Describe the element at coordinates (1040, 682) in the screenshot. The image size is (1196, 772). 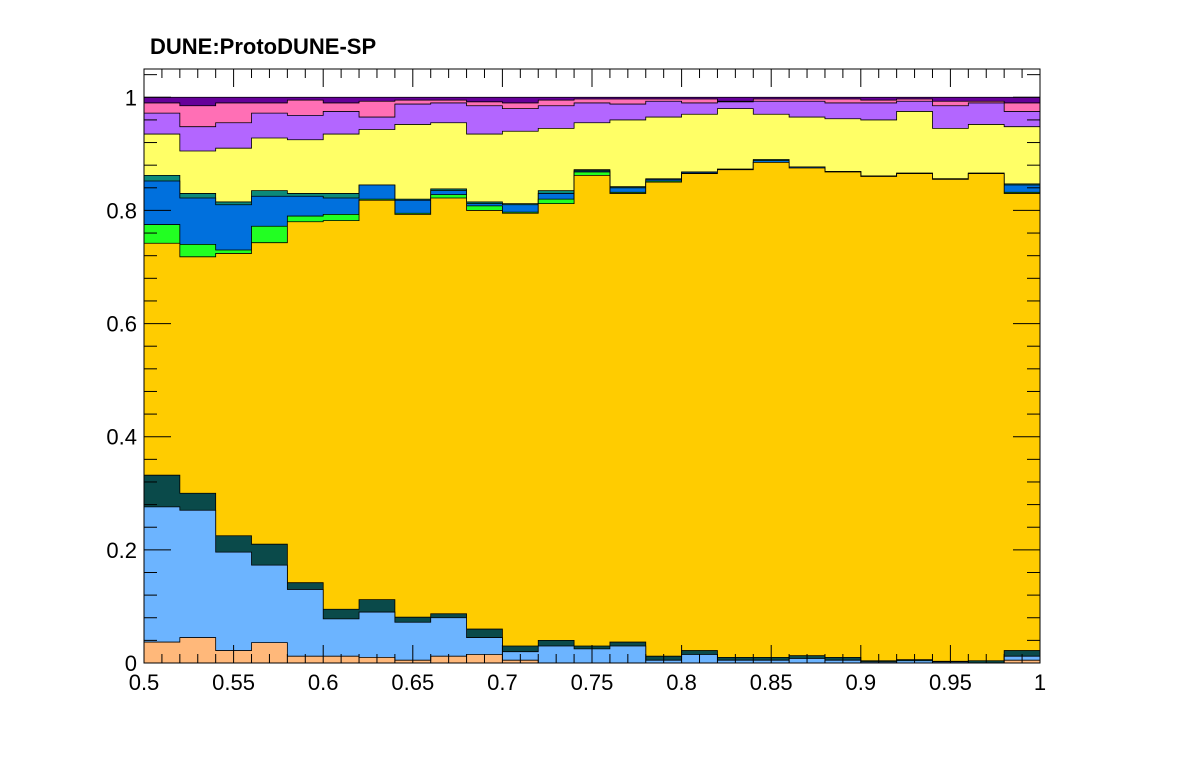
I see `x-tick-label: 1` at that location.